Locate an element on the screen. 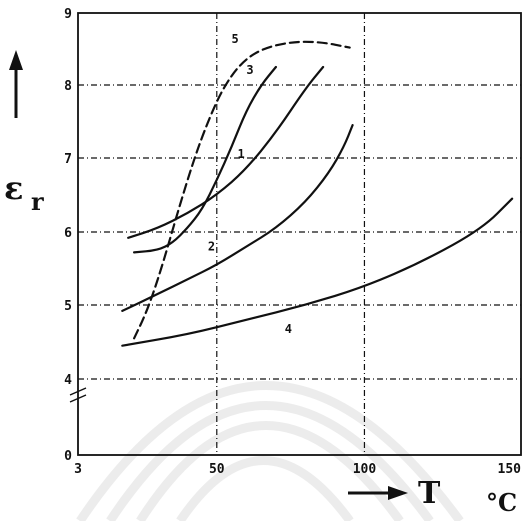  y-axis-break is located at coordinates (78, 395).